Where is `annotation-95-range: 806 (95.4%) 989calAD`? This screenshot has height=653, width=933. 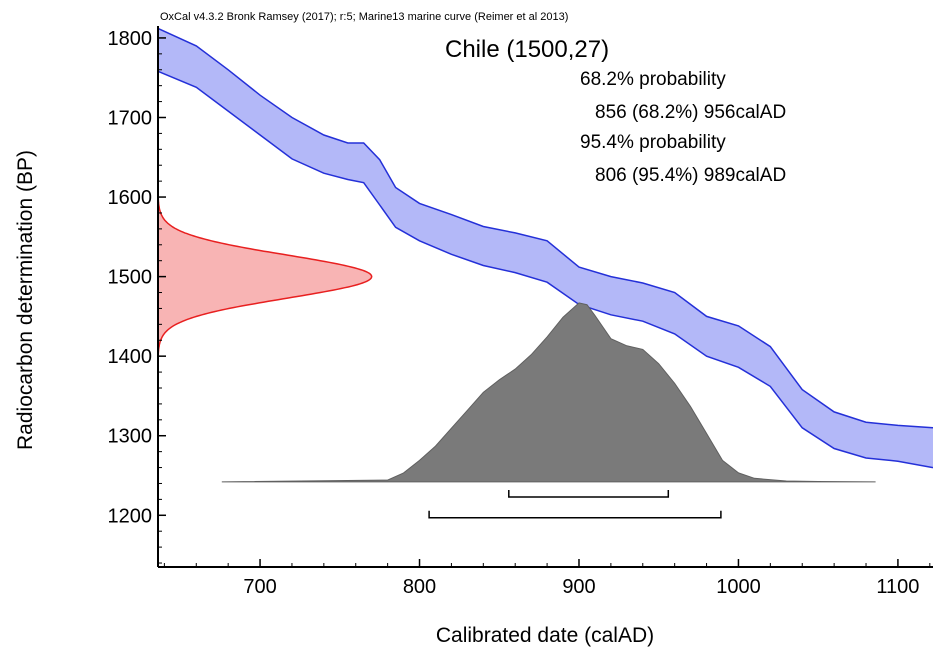
annotation-95-range: 806 (95.4%) 989calAD is located at coordinates (690, 175).